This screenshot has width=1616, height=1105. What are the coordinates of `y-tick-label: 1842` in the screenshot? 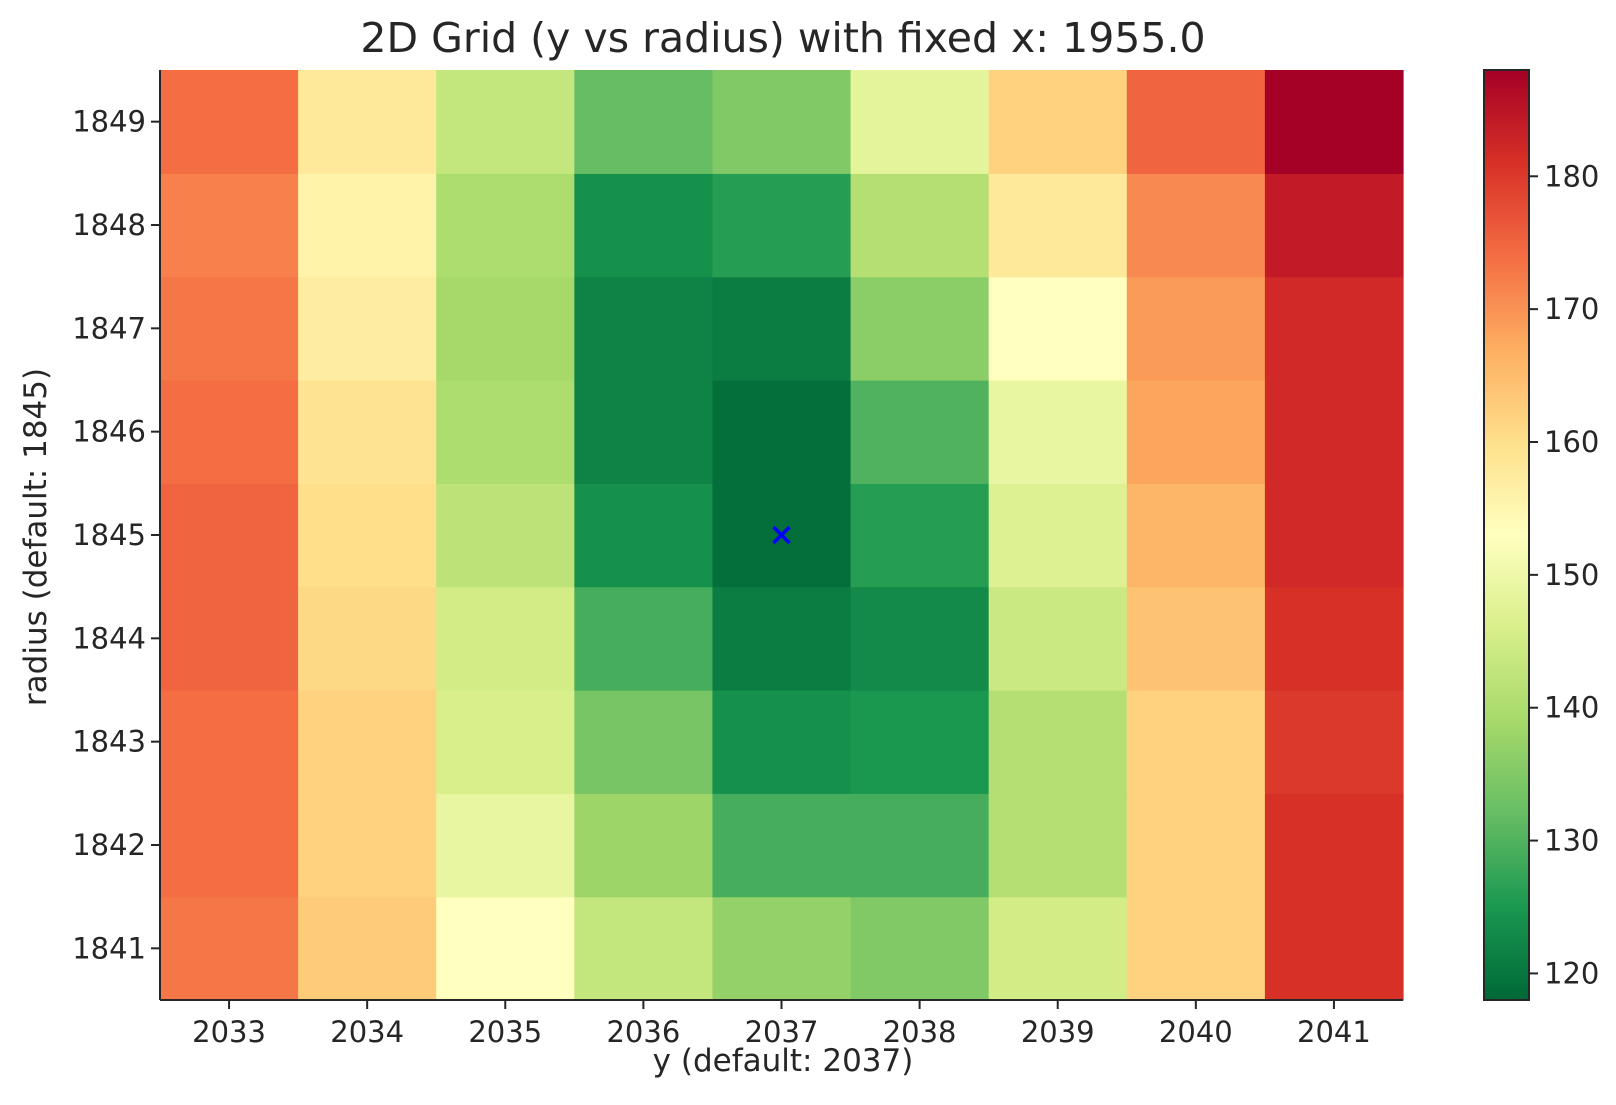 It's located at (109, 845).